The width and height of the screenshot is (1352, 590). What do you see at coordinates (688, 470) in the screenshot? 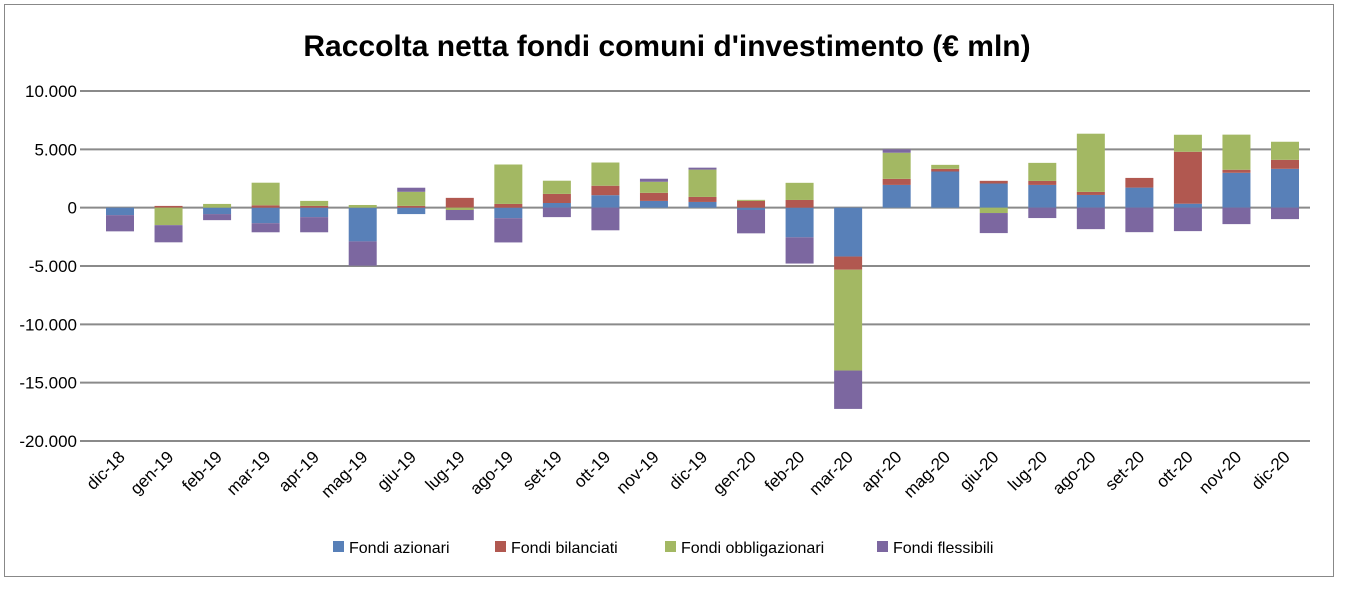
I see `x-tick-label: dic-19` at bounding box center [688, 470].